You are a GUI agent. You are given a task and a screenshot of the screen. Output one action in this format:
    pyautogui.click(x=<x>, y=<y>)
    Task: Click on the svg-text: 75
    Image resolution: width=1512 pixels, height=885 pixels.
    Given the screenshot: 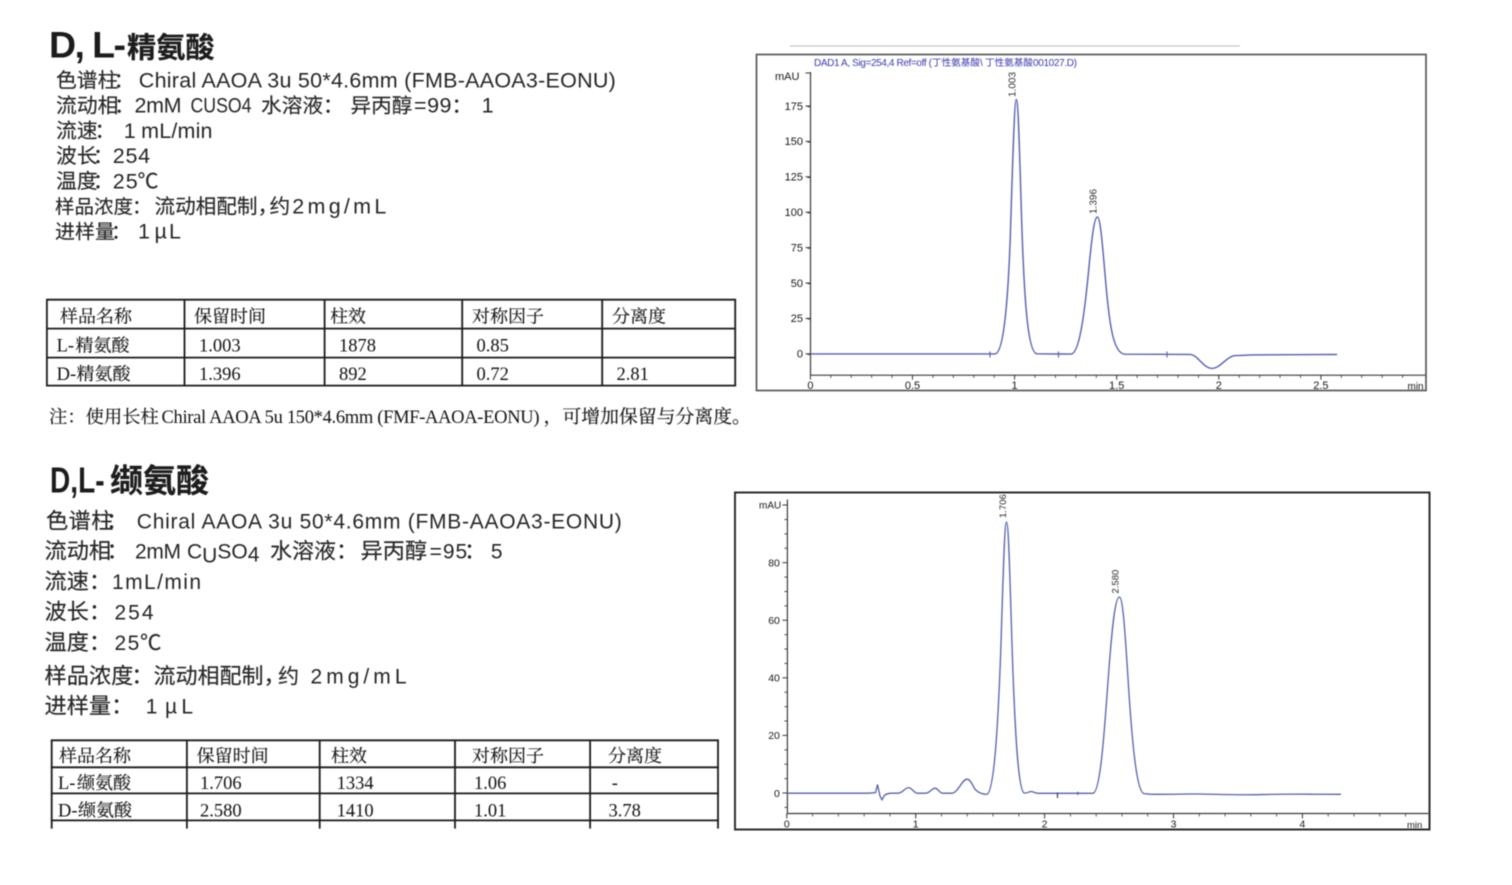 What is the action you would take?
    pyautogui.click(x=797, y=248)
    